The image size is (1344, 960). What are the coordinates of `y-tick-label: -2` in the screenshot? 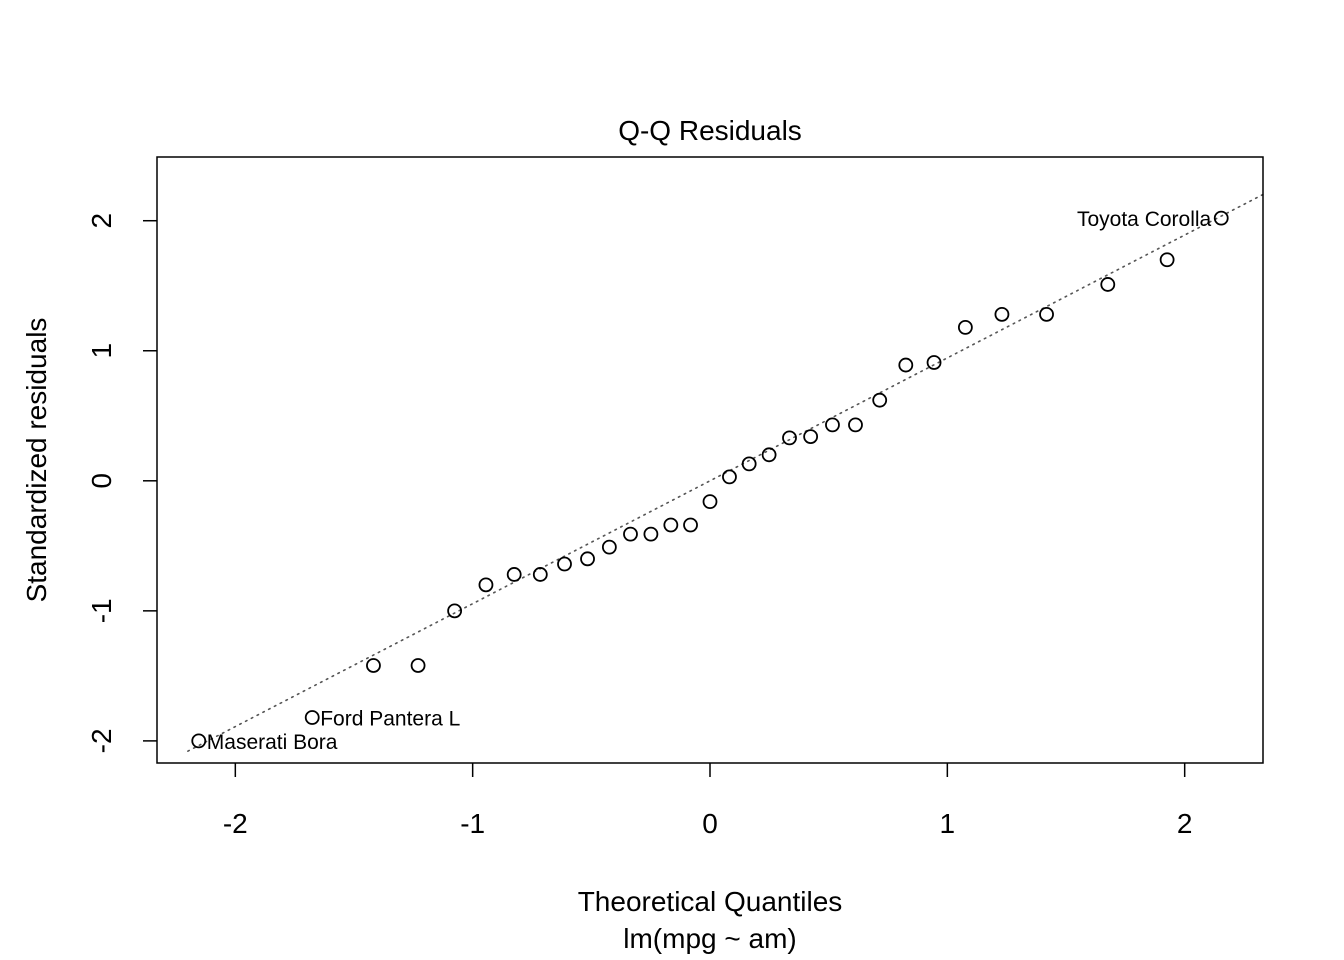 It's located at (101, 740).